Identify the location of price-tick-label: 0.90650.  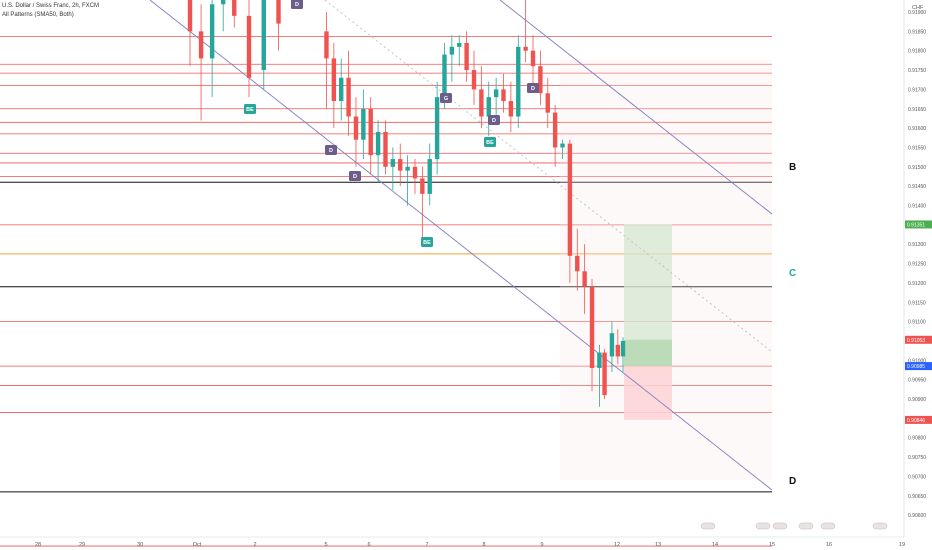
(917, 497).